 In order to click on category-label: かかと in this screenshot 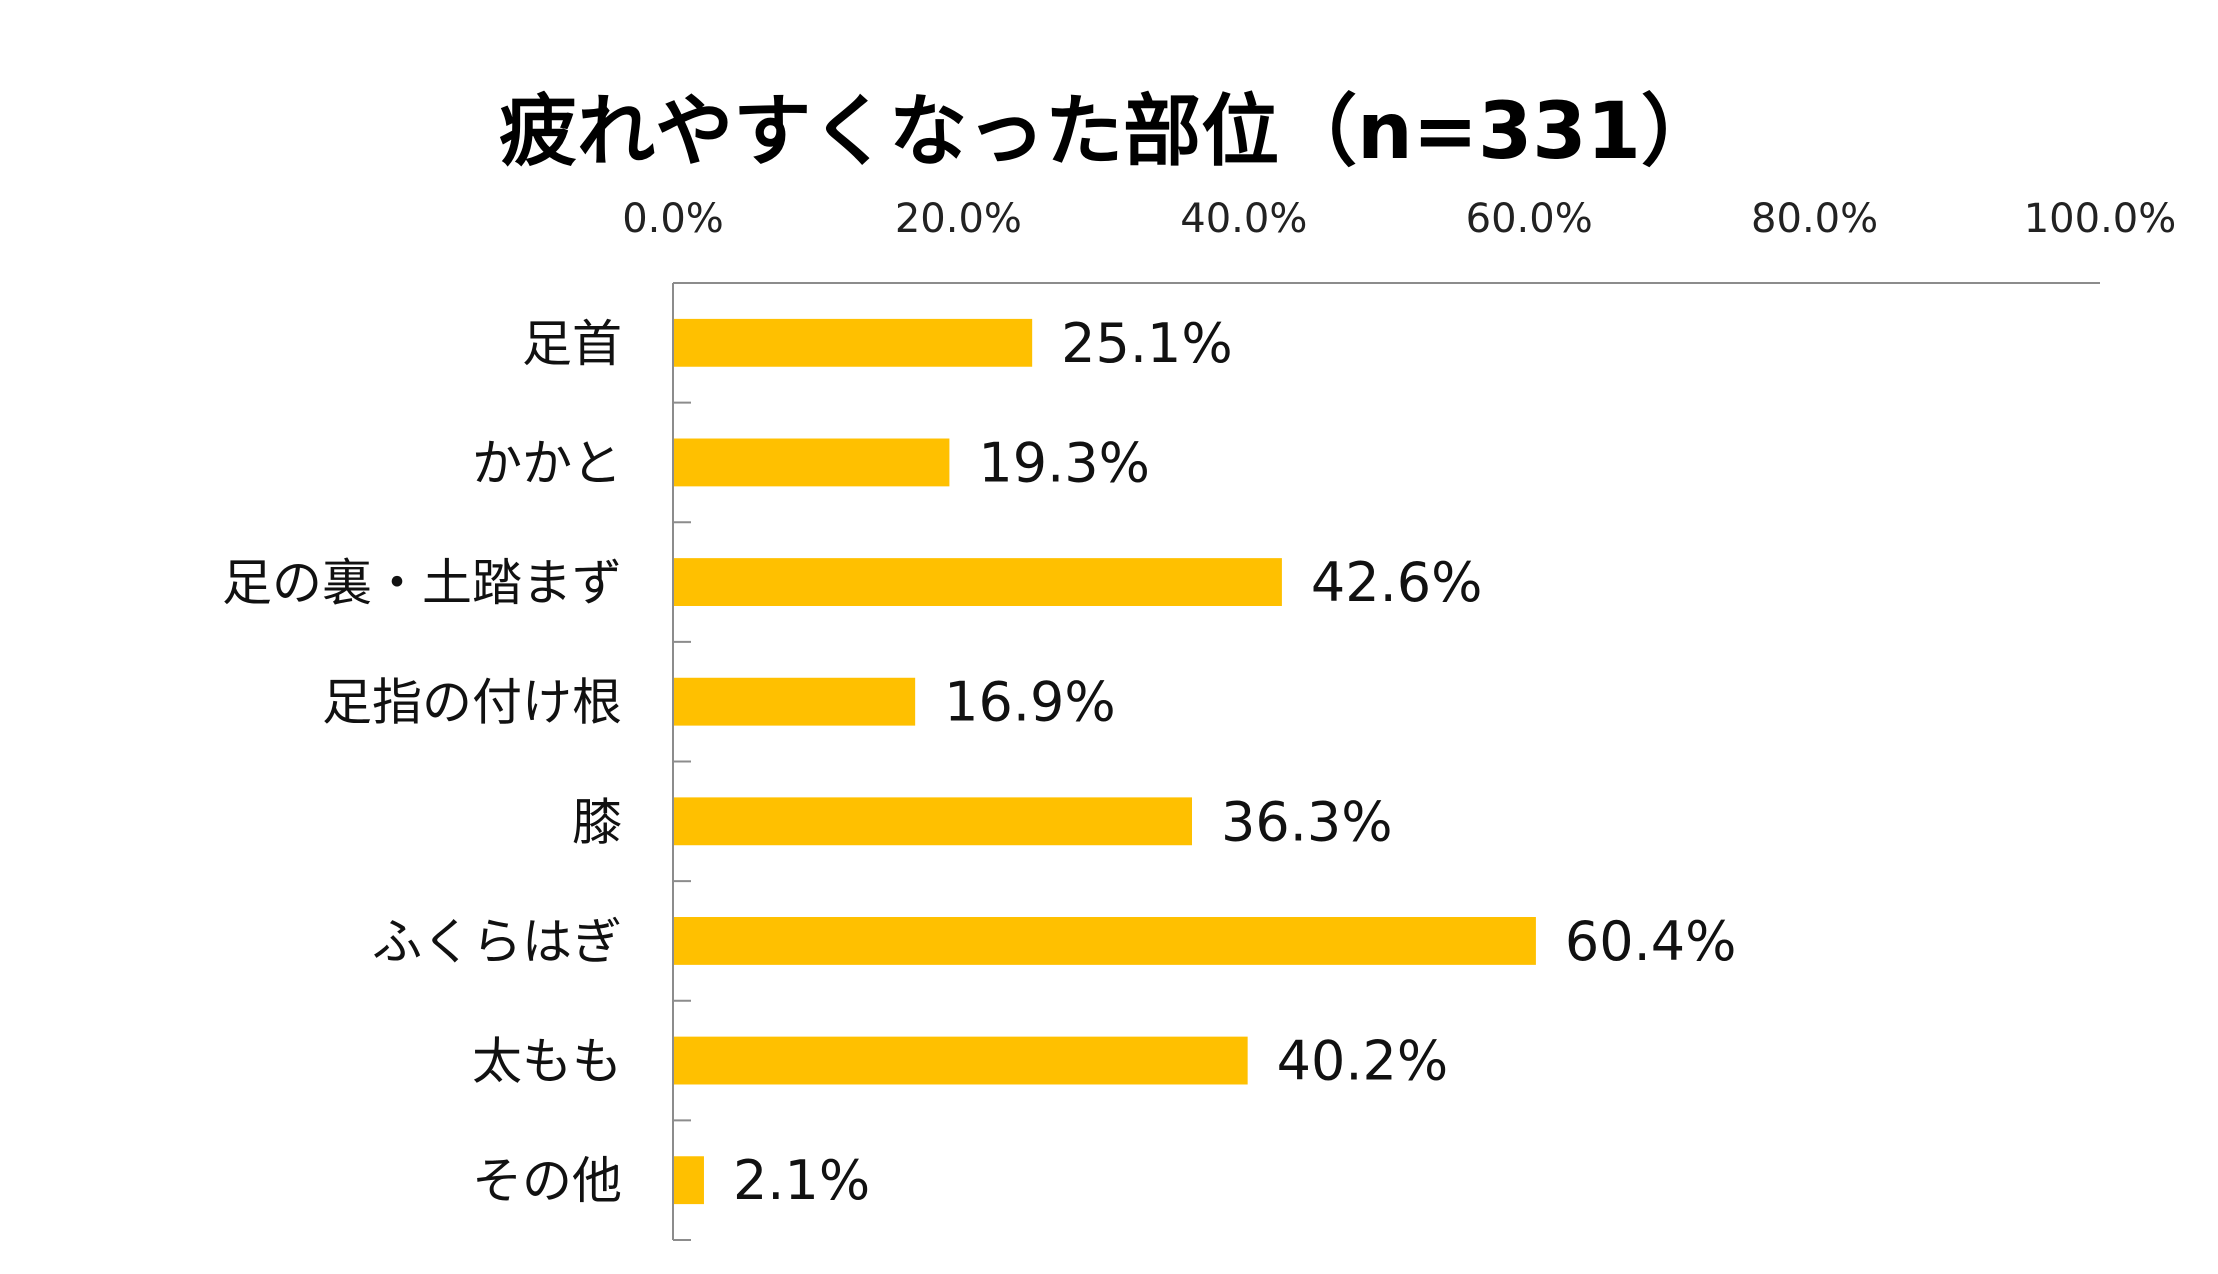, I will do `click(547, 463)`.